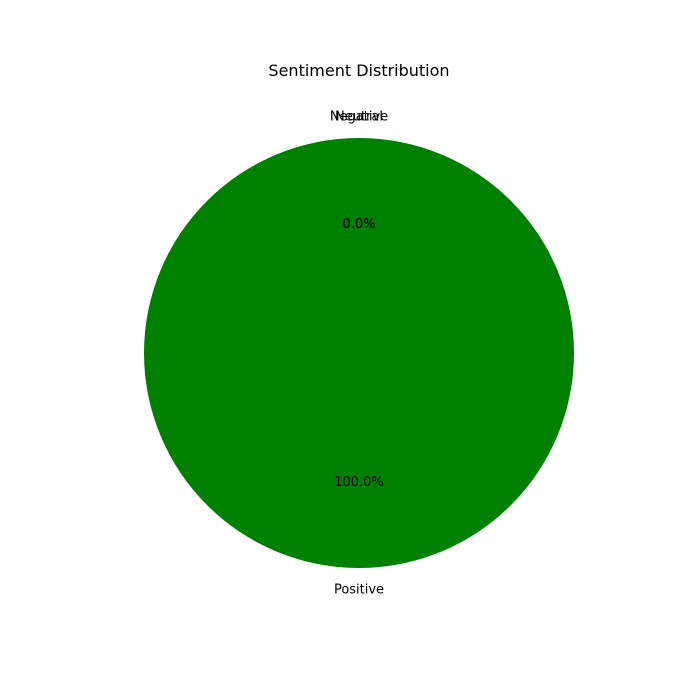  I want to click on slice-percent-negative: 0.0%, so click(358, 224).